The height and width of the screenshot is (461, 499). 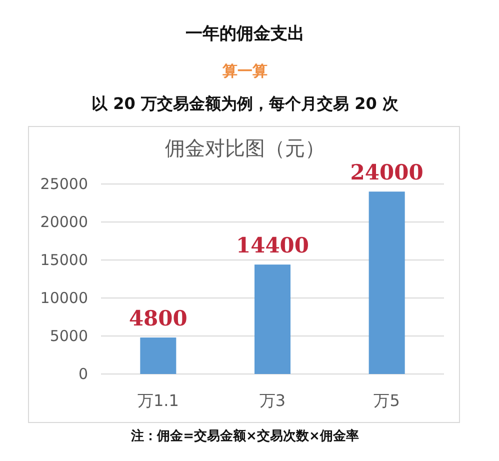 I want to click on y-tick-label: 20000, so click(x=64, y=222).